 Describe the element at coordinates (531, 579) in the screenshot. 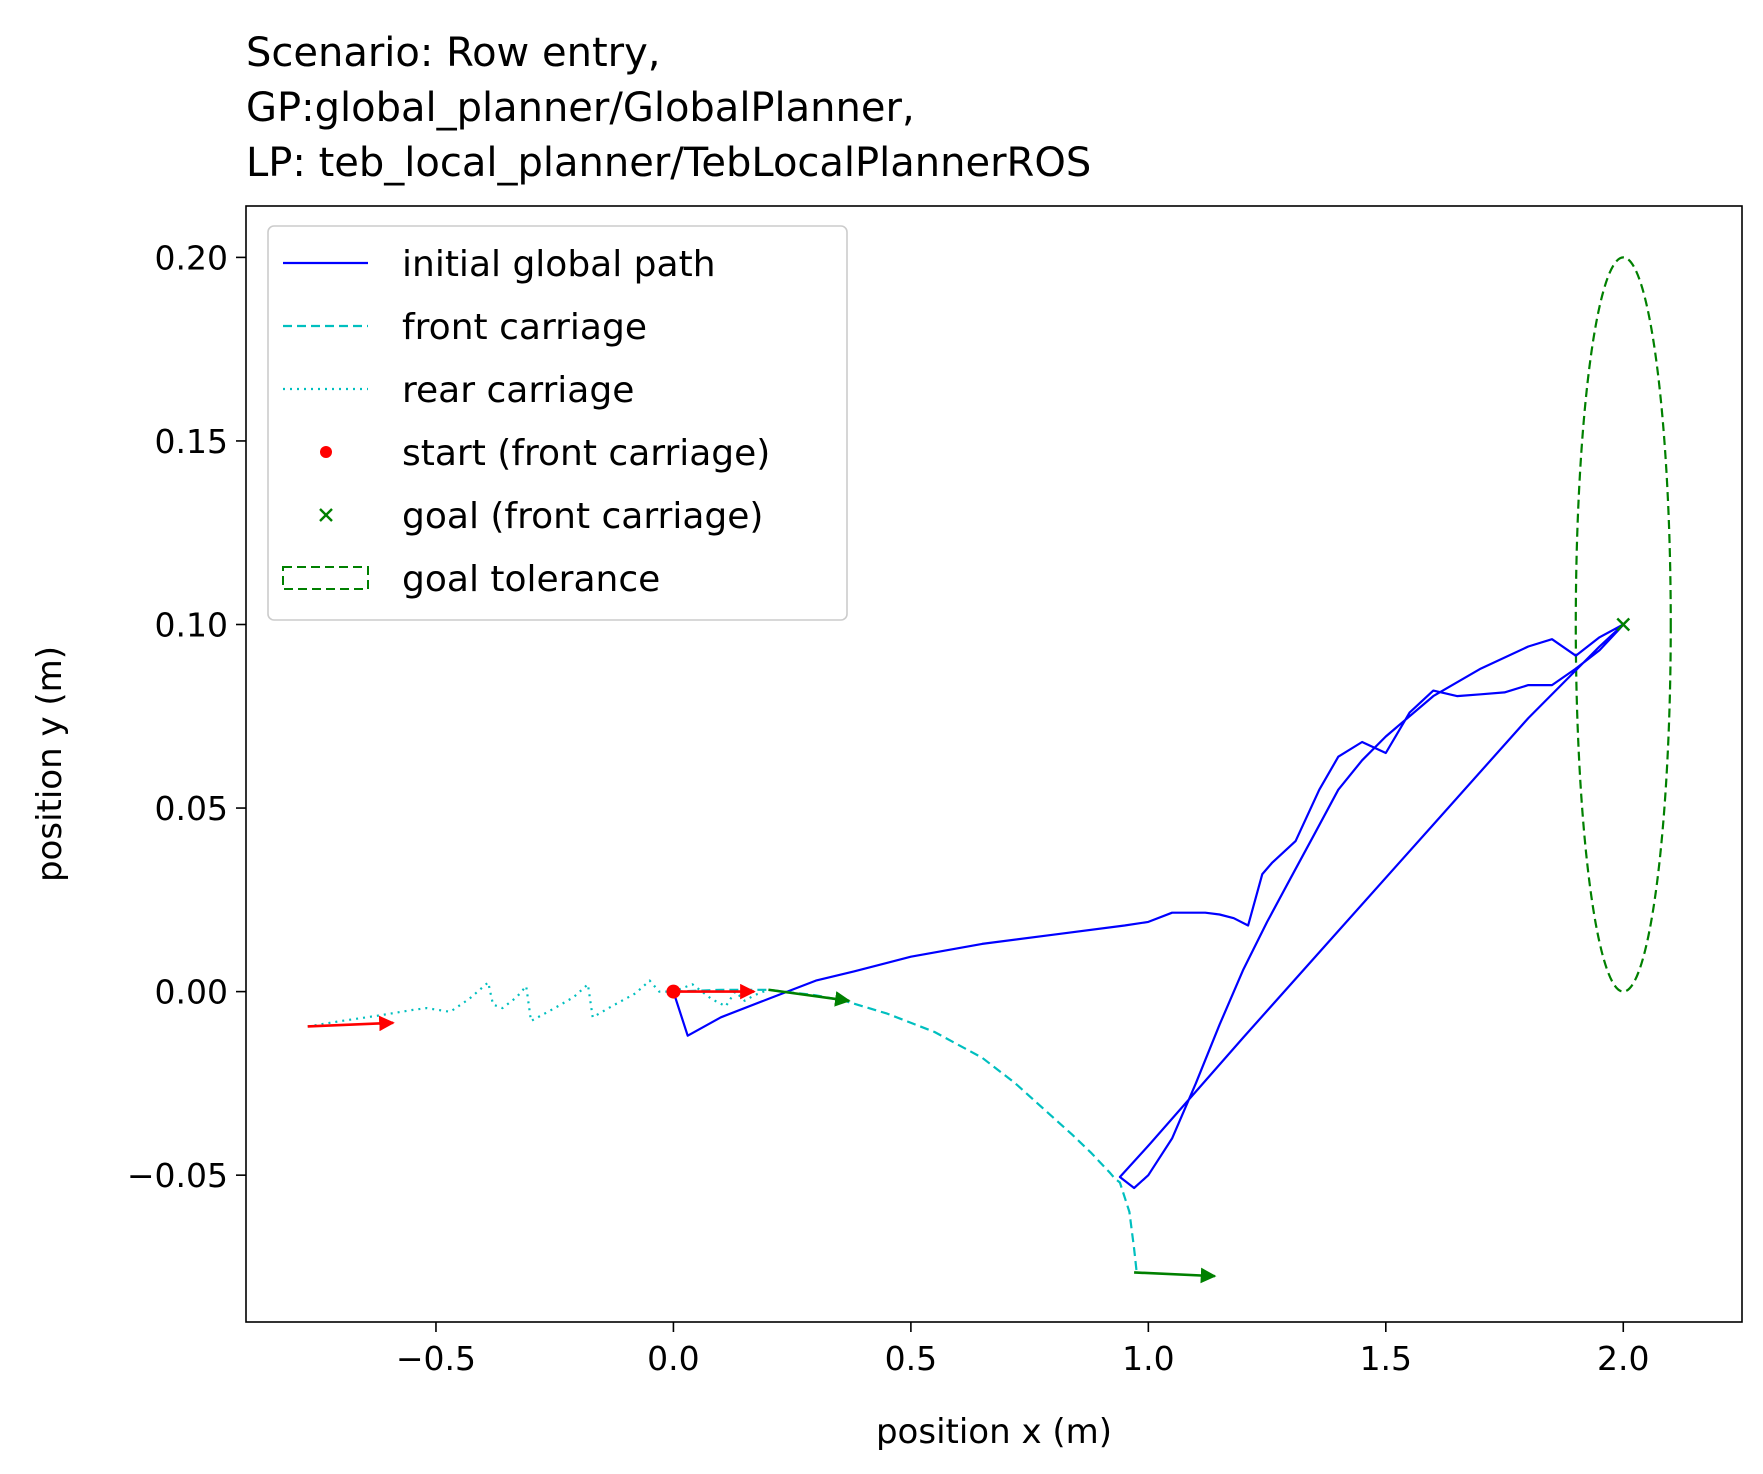

I see `legend-label-goal-tolerance: goal tolerance` at that location.